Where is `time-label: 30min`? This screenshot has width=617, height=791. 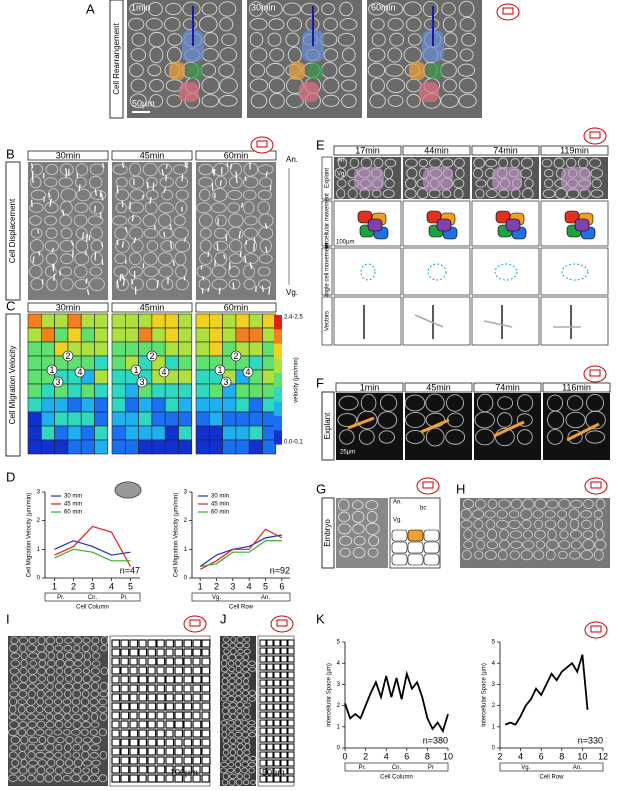
time-label: 30min is located at coordinates (263, 7).